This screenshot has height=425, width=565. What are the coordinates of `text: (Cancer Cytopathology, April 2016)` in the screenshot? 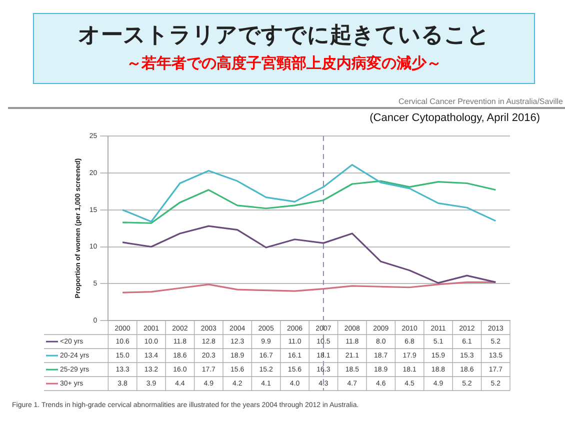 It's located at (455, 118).